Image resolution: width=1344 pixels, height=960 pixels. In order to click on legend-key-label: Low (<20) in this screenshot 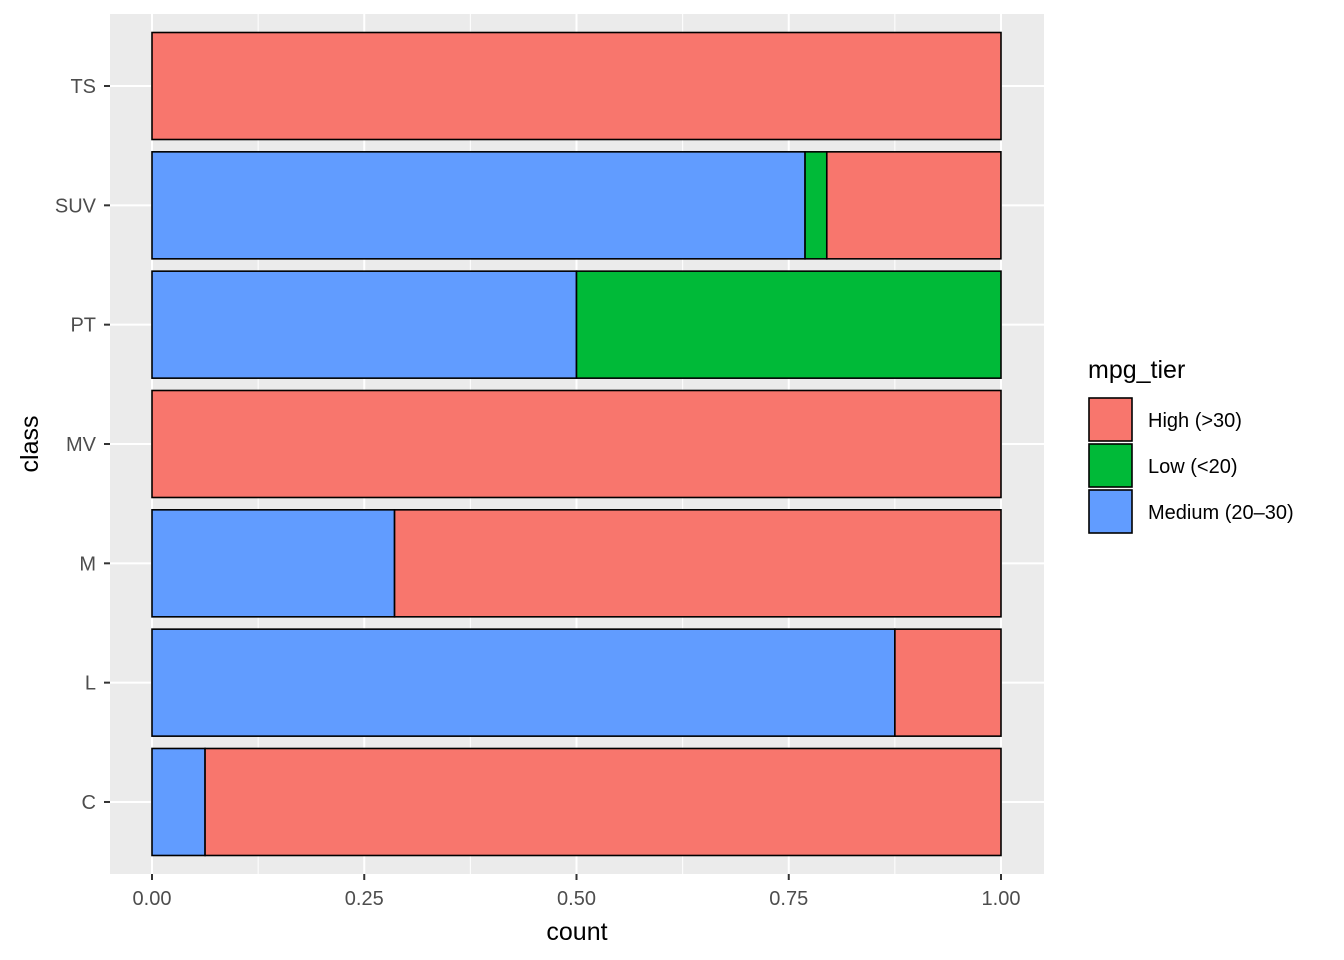, I will do `click(1193, 467)`.